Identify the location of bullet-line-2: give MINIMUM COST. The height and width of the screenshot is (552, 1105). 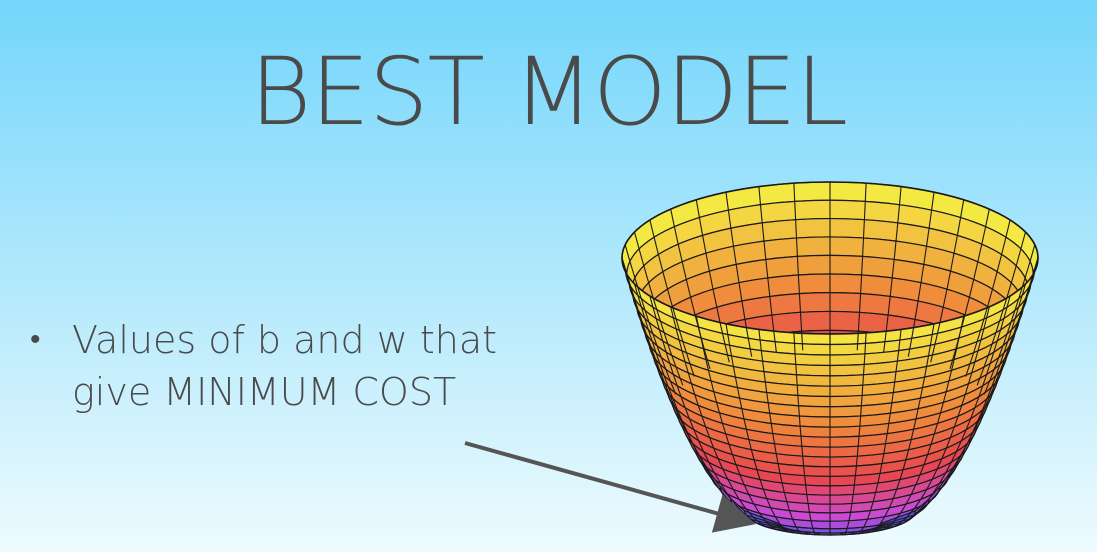
(264, 392).